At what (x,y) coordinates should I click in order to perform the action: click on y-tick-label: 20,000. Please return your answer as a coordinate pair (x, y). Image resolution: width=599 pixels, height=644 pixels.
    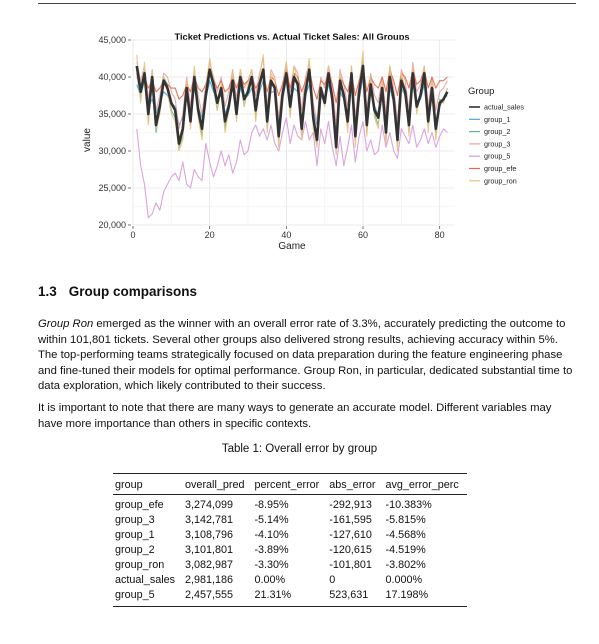
    Looking at the image, I should click on (112, 225).